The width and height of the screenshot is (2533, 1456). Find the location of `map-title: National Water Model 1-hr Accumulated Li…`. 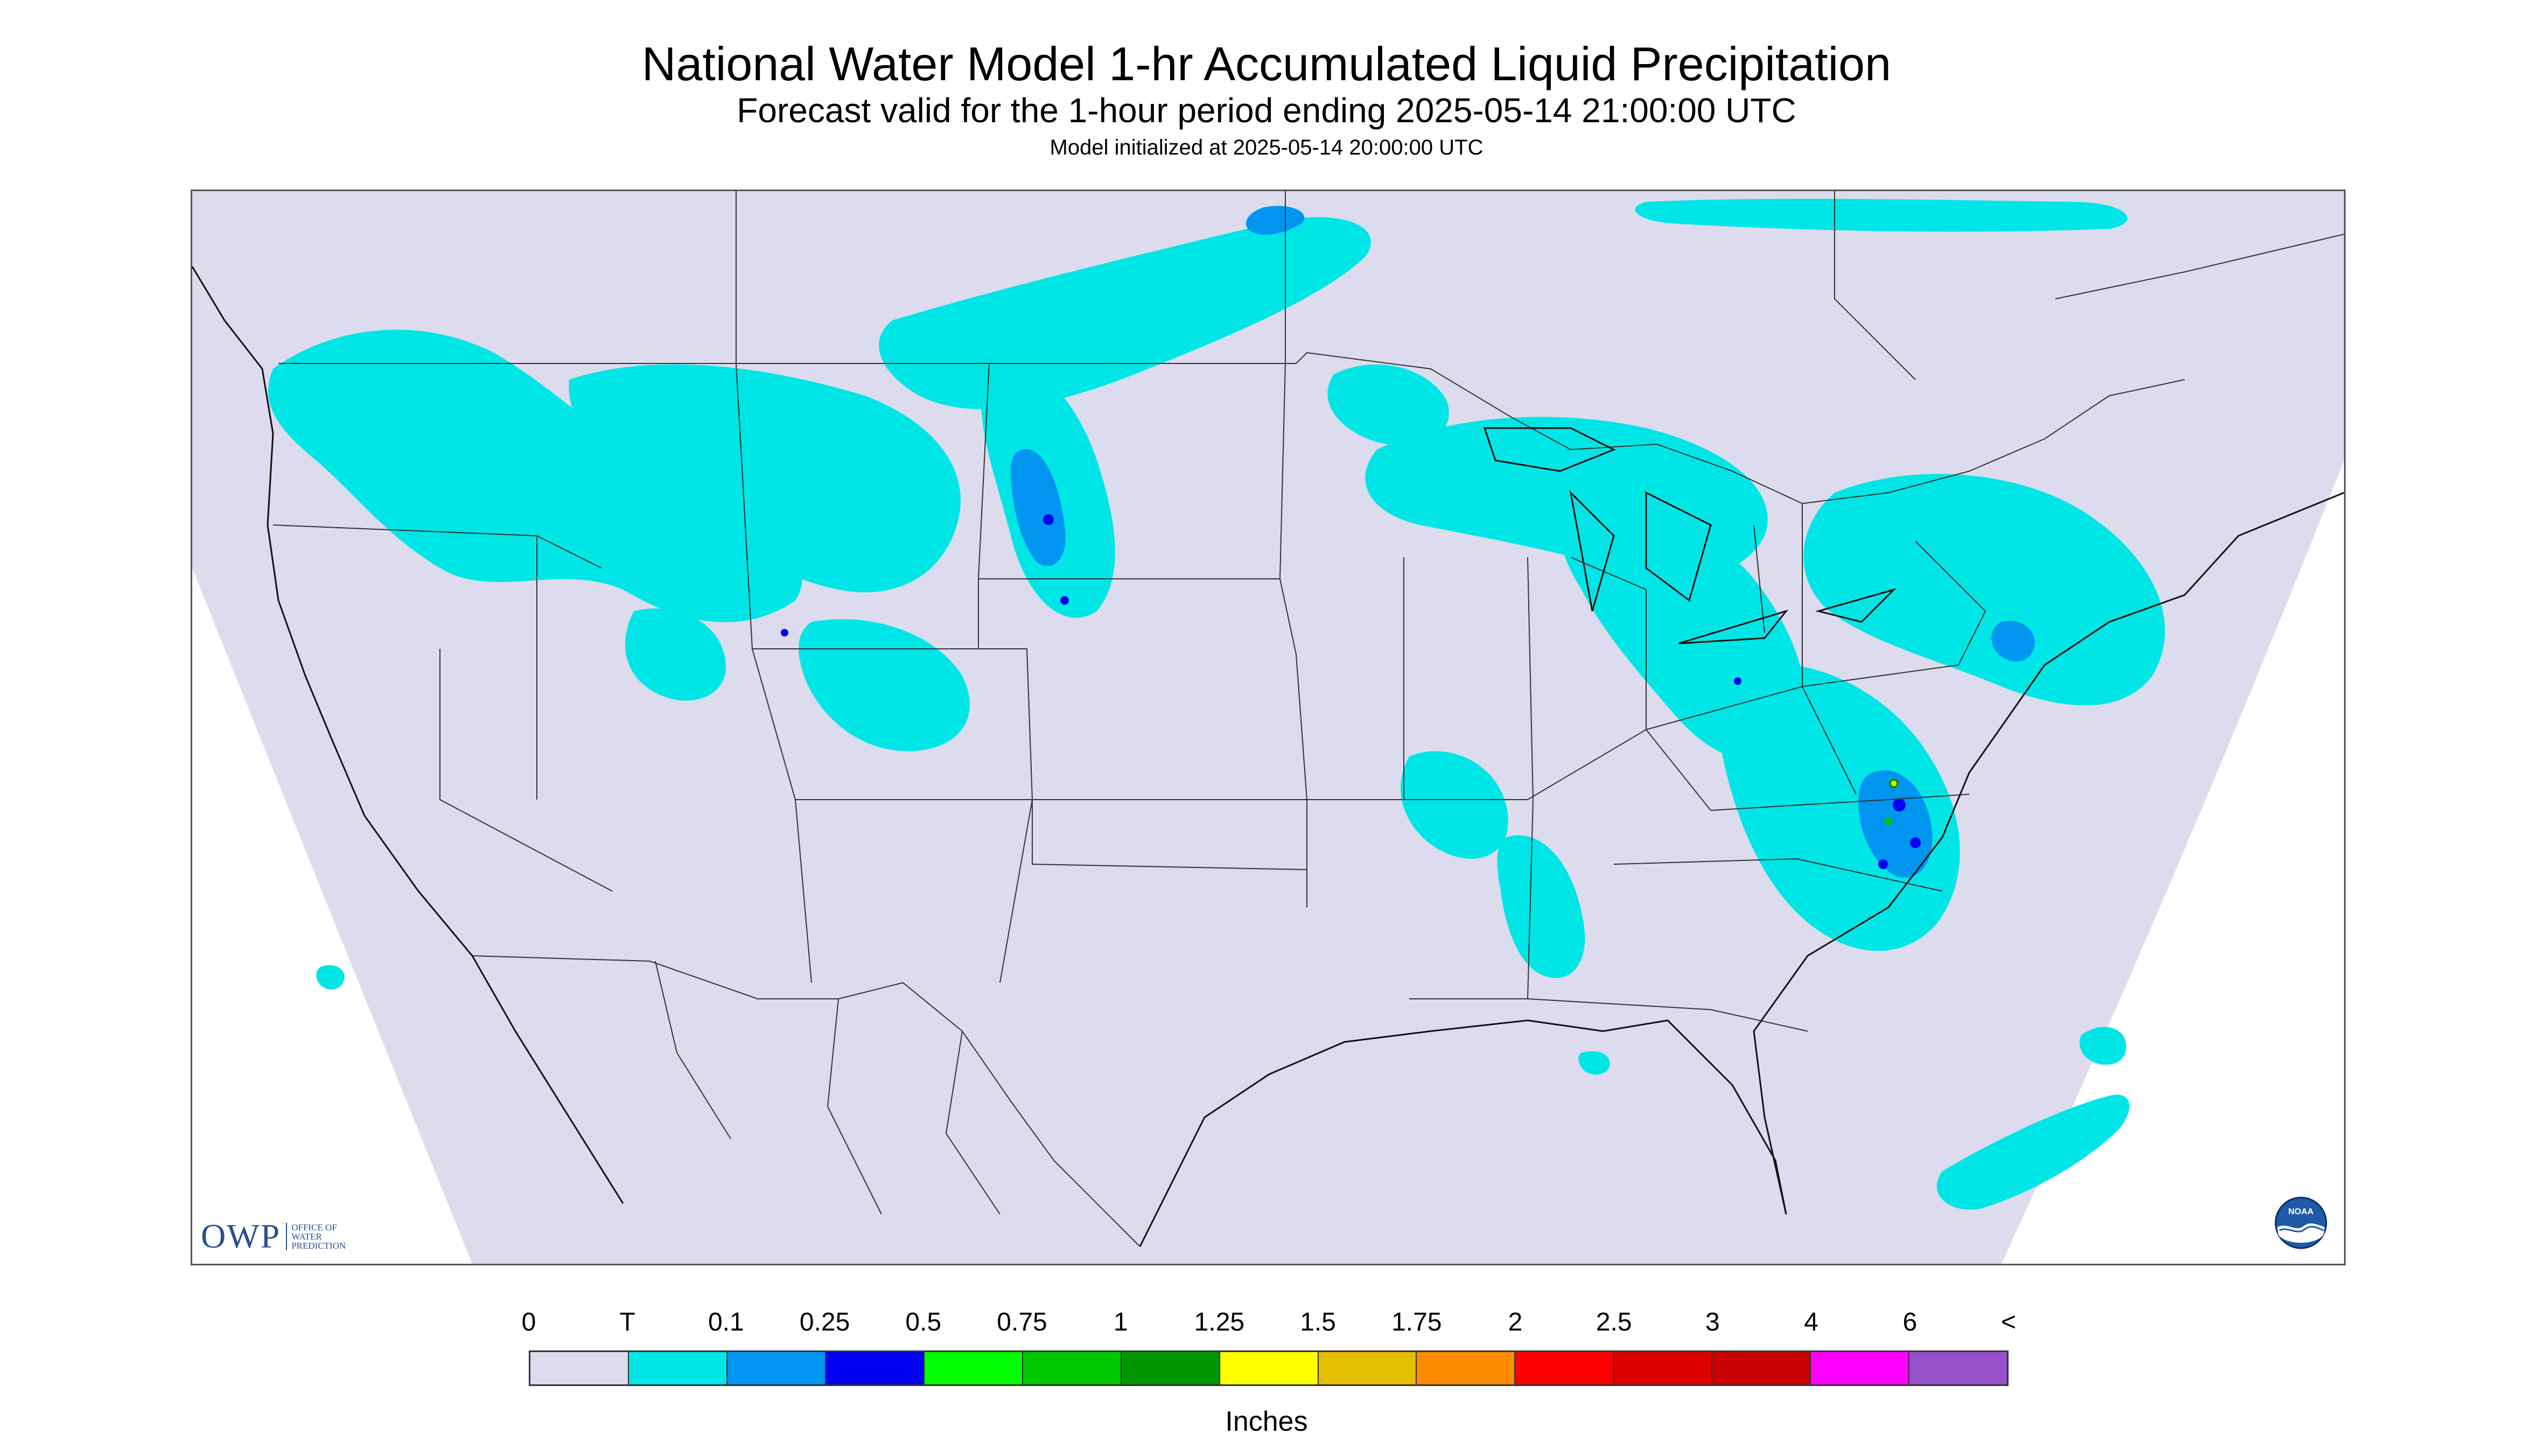

map-title: National Water Model 1-hr Accumulated Li… is located at coordinates (1266, 63).